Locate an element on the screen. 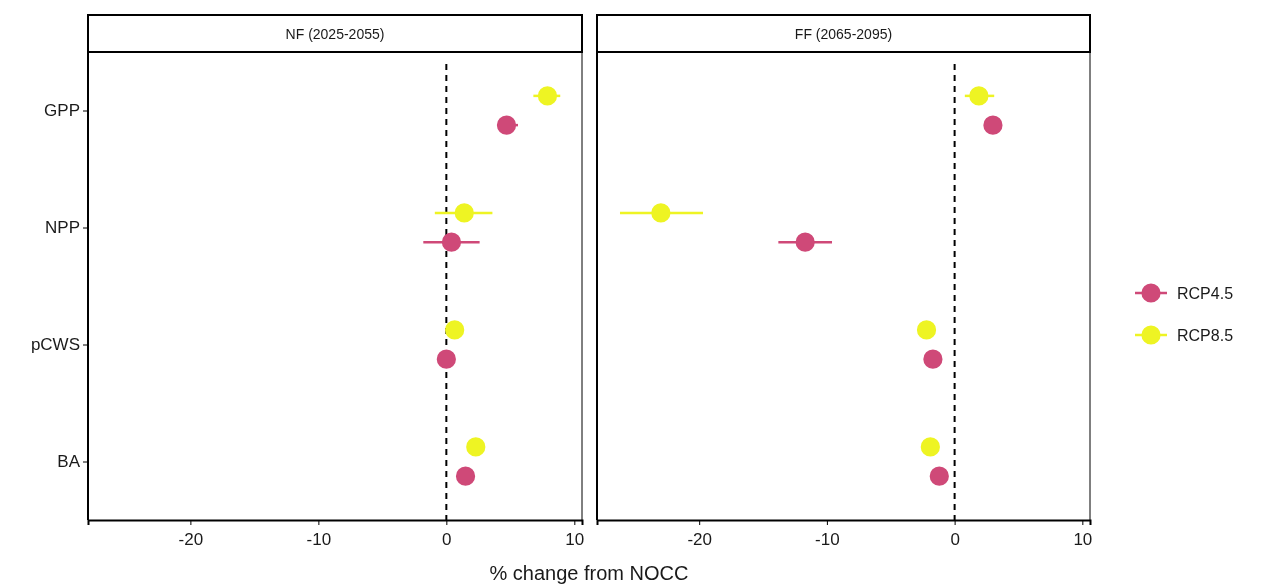  y-tick-label: GPP is located at coordinates (62, 111).